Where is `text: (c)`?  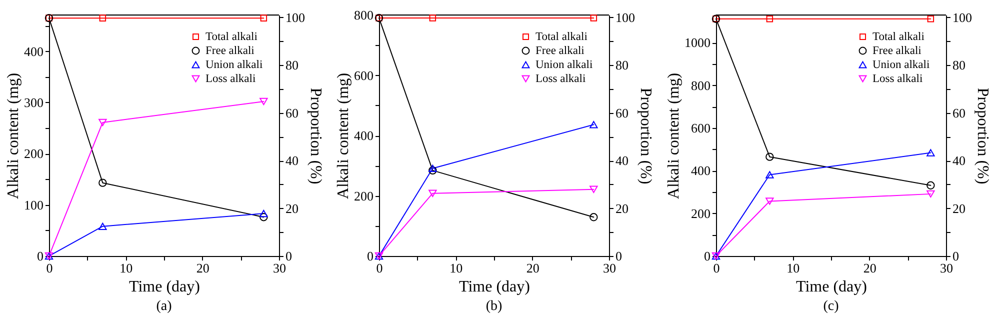
text: (c) is located at coordinates (831, 306).